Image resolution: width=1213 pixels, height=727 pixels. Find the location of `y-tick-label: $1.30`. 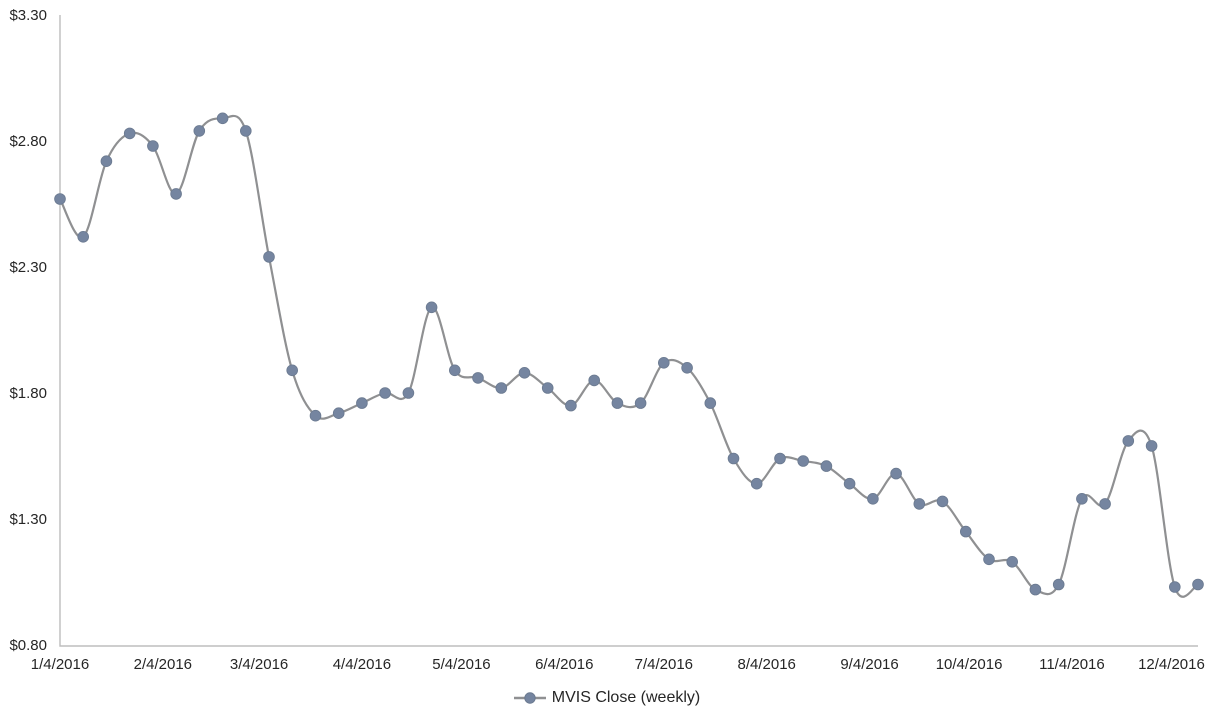

y-tick-label: $1.30 is located at coordinates (28, 519).